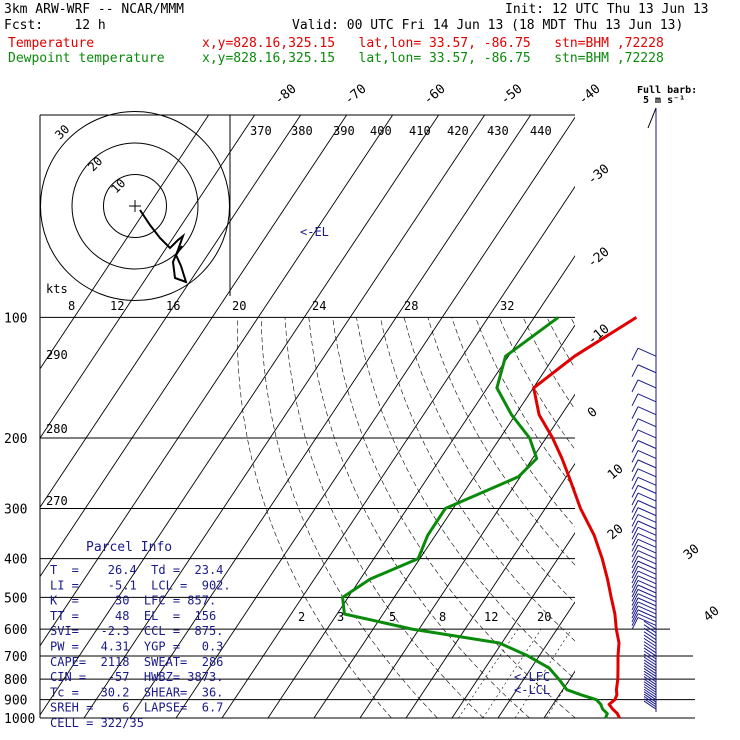 This screenshot has width=740, height=740. Describe the element at coordinates (15, 560) in the screenshot. I see `pressure-label-400: 400` at that location.